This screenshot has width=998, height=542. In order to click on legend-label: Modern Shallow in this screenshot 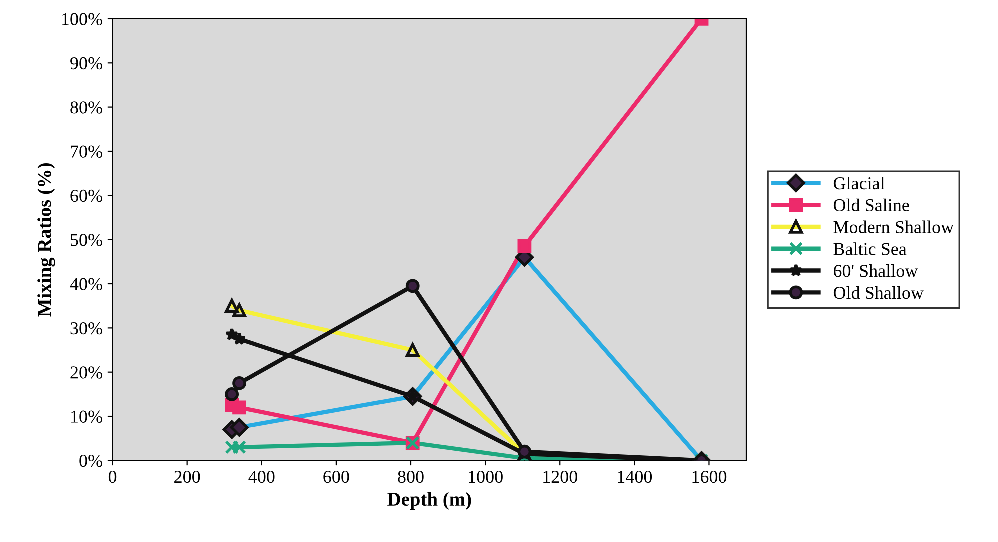, I will do `click(894, 227)`.